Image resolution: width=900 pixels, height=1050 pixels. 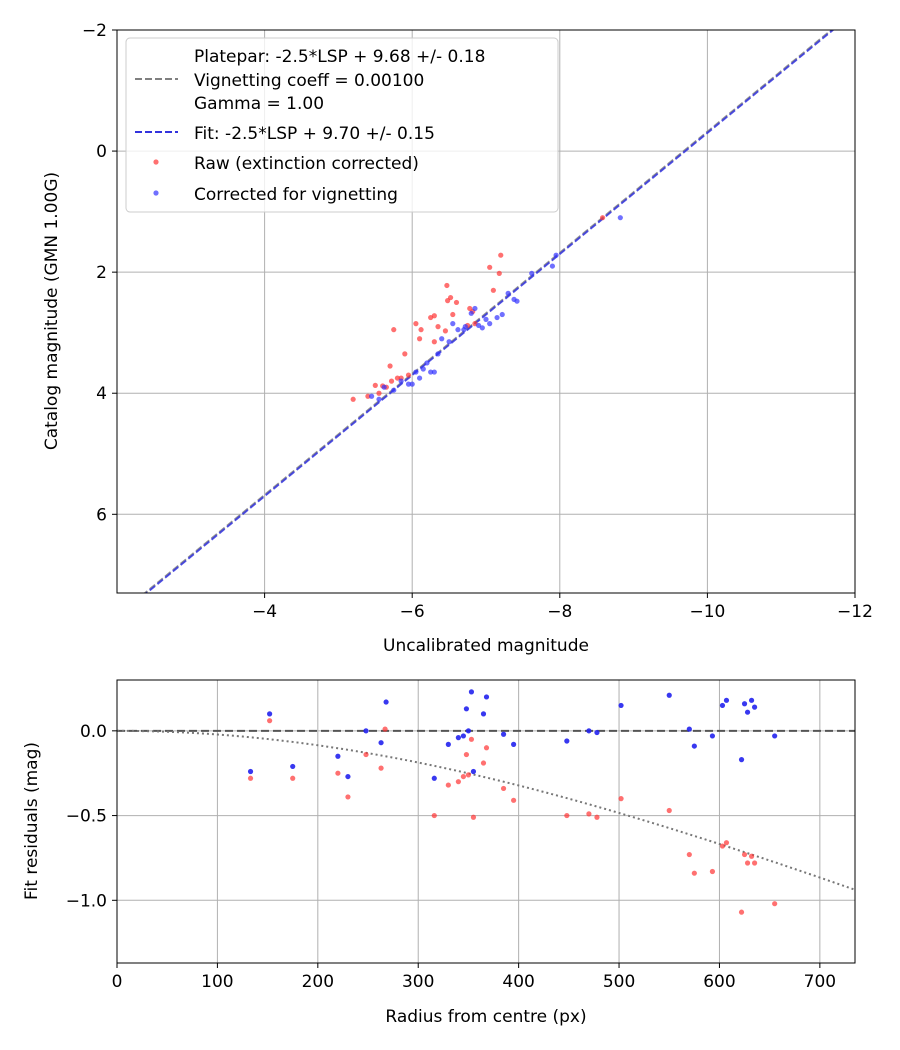 I want to click on calibration-y-axis-label: Catalog magnitude (GMN 1.00G), so click(x=52, y=311).